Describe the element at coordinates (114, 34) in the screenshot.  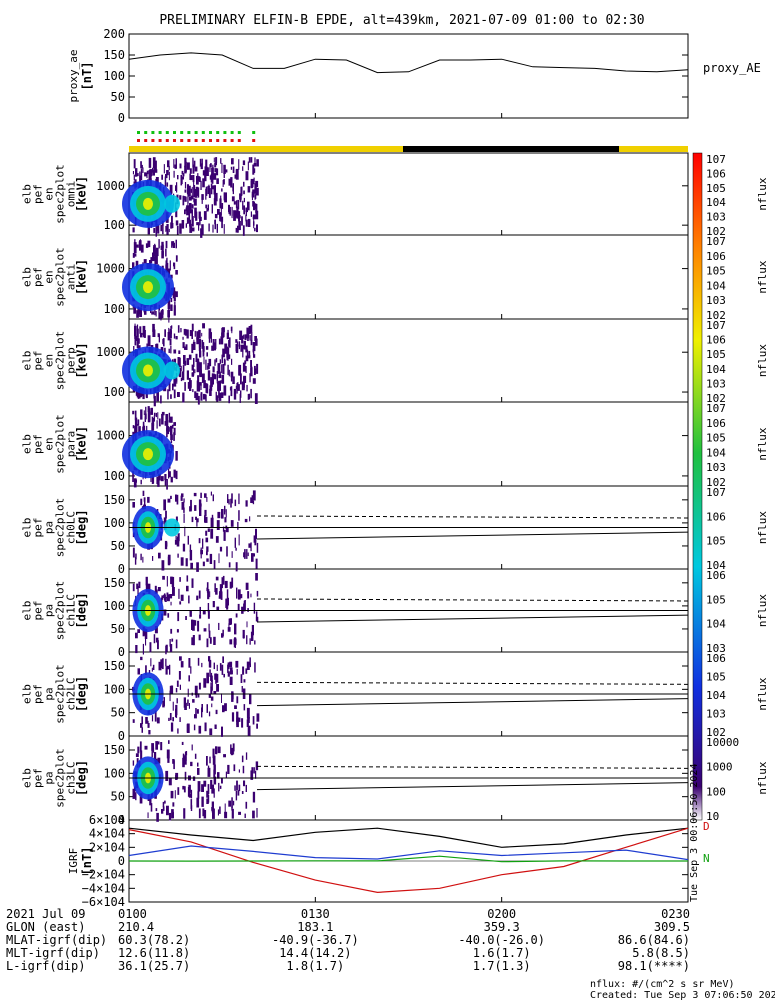
I see `ytick-label-proxy_ae-0: 200` at that location.